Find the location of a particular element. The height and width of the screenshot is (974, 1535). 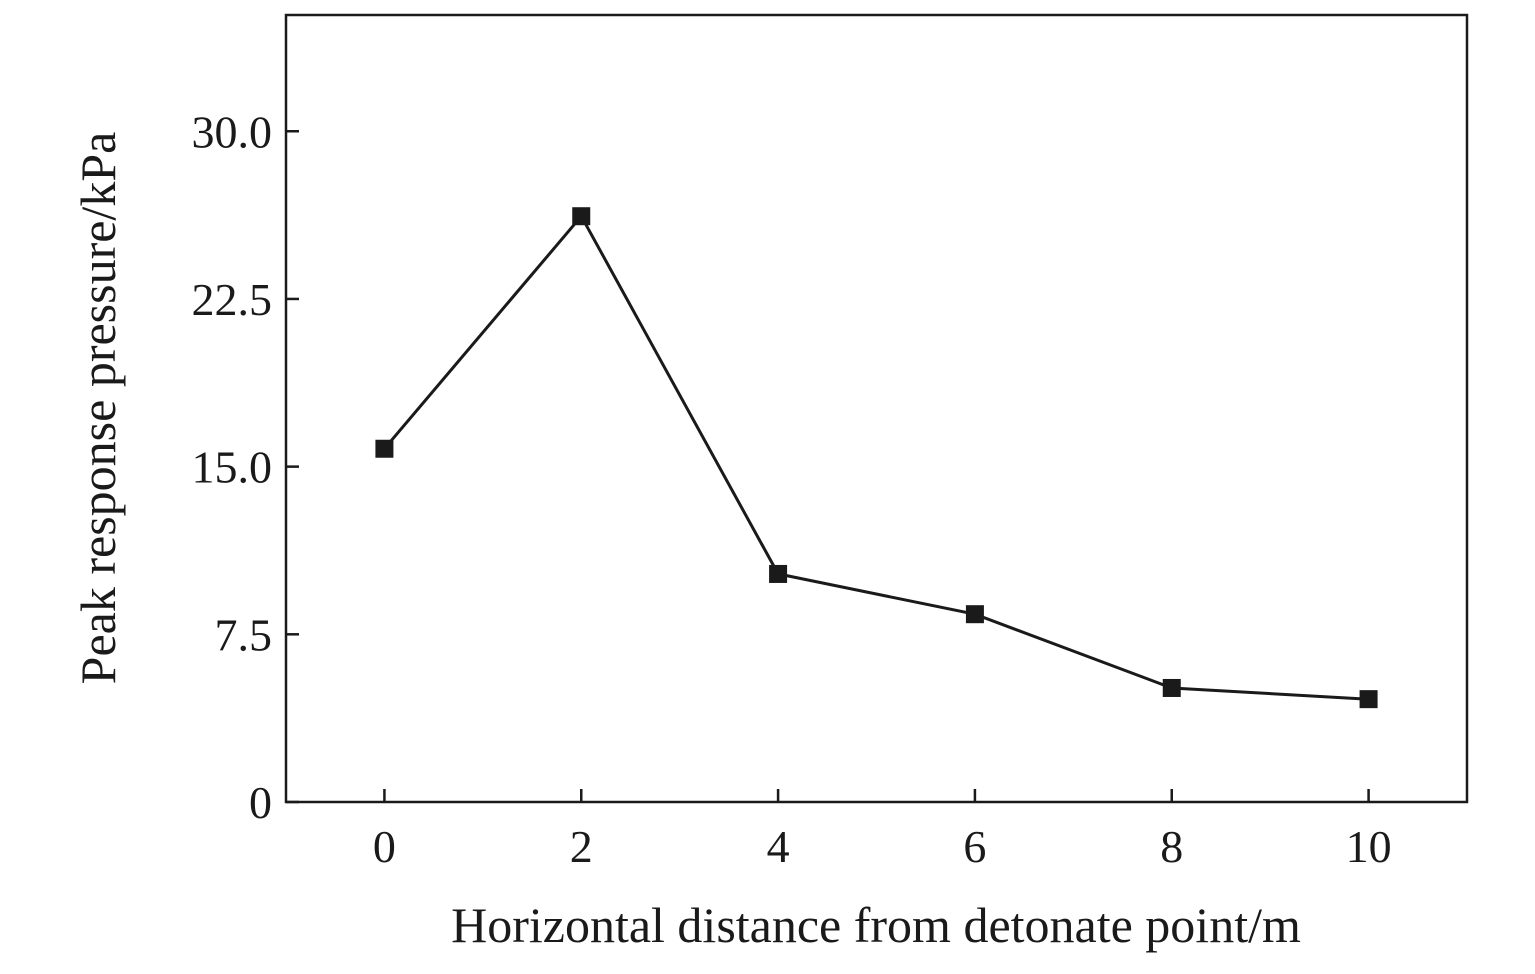

x-tick-label: 6 is located at coordinates (974, 846).